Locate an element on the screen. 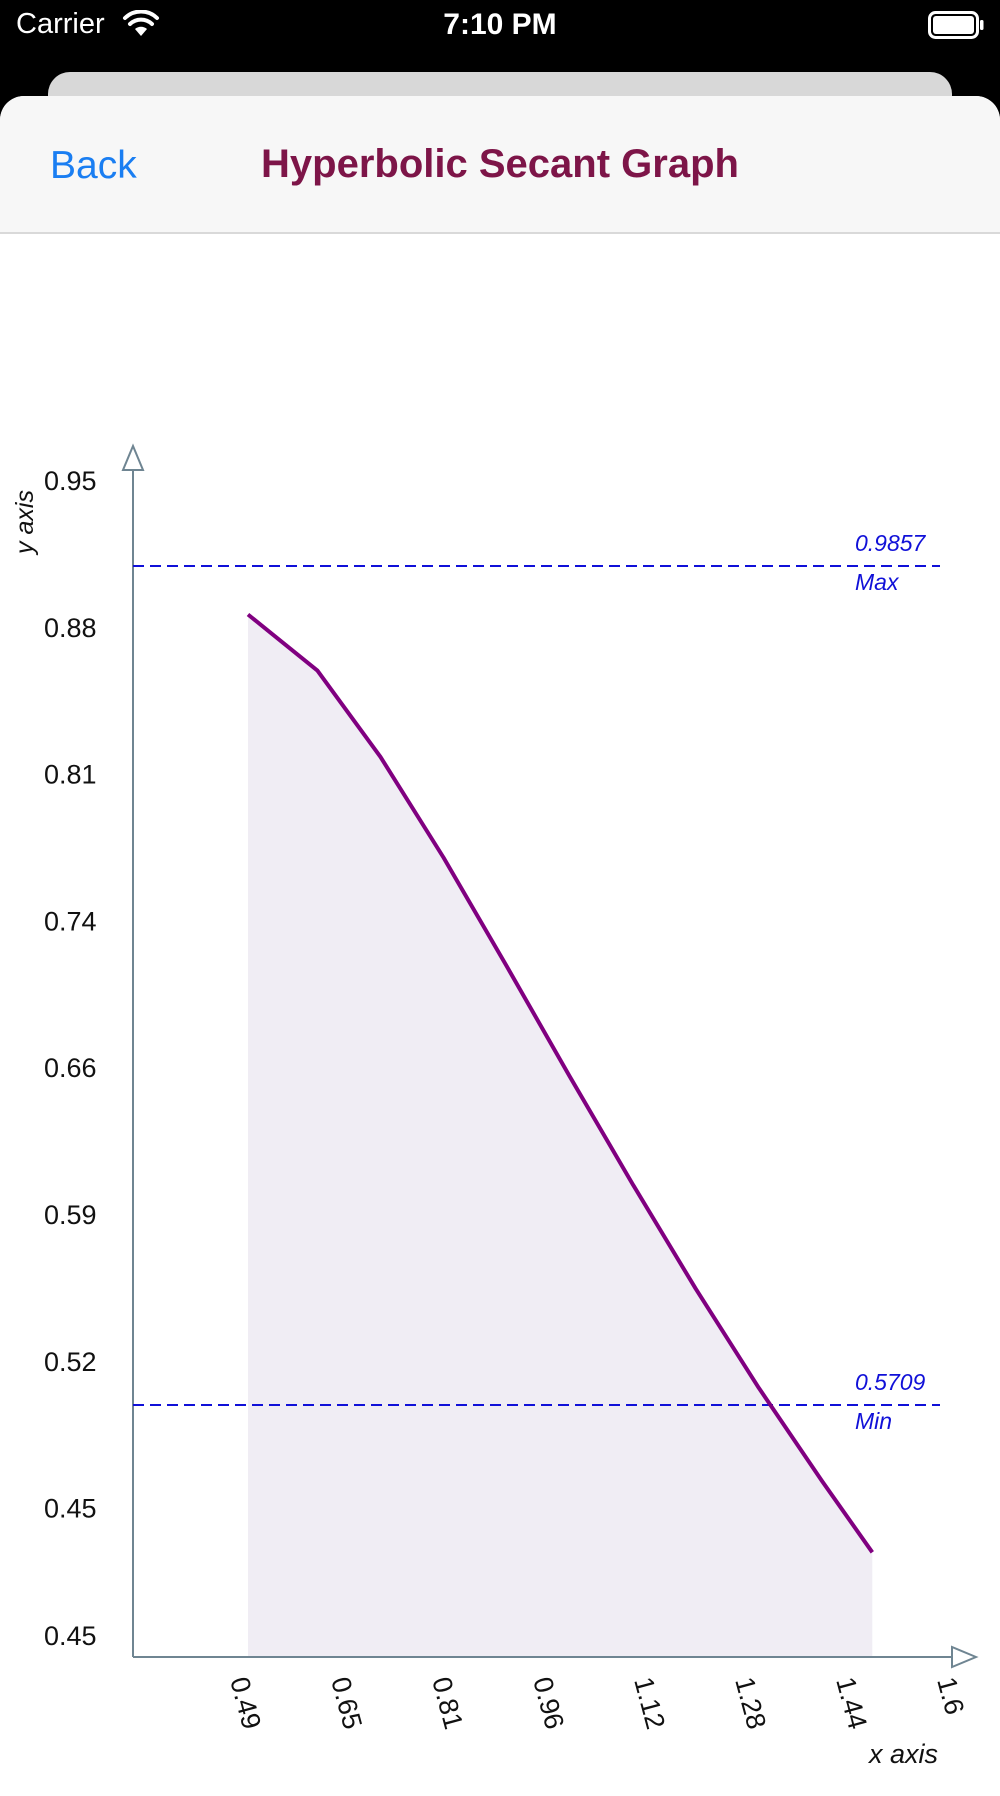  carrier-label: Carrier is located at coordinates (60, 24).